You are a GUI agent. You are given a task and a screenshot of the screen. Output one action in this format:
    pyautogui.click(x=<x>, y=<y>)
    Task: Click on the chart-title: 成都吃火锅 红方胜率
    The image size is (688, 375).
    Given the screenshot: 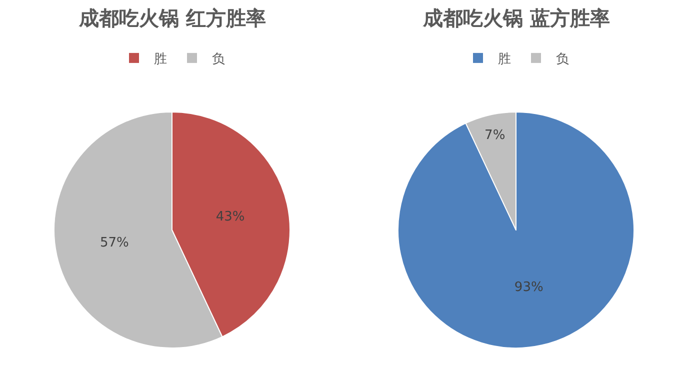 What is the action you would take?
    pyautogui.click(x=172, y=18)
    